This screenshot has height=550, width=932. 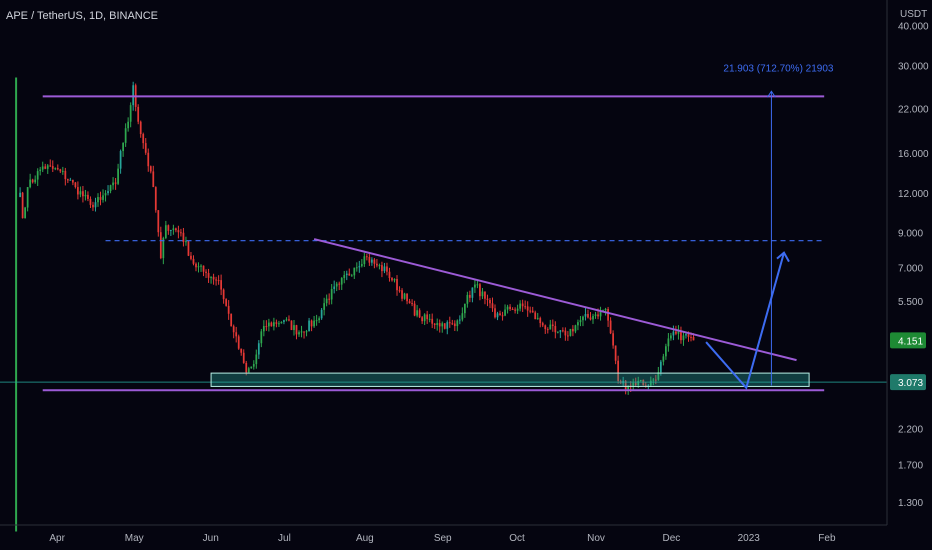 I want to click on time-axis-label: Aug, so click(x=365, y=538).